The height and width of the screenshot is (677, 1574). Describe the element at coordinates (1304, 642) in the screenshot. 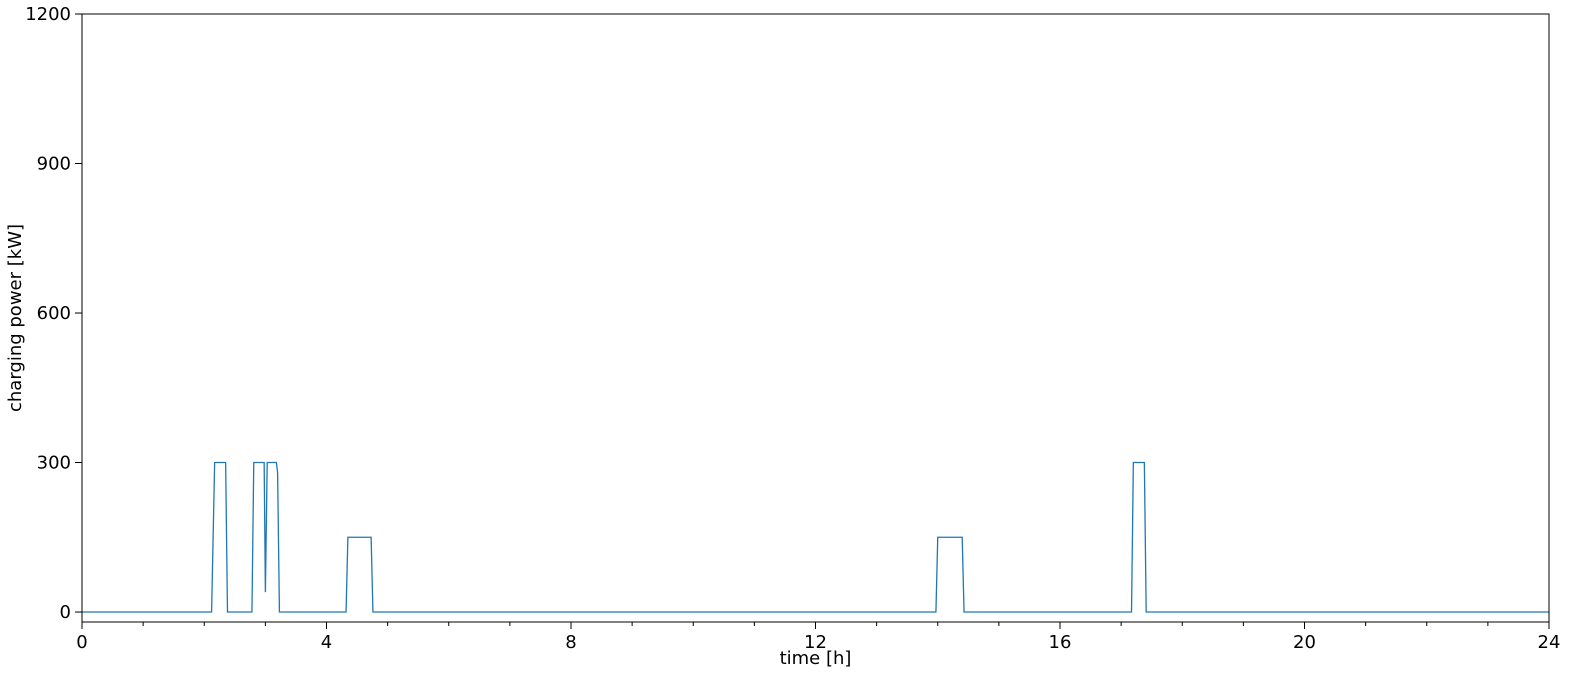

I see `x-tick-label: 20` at that location.